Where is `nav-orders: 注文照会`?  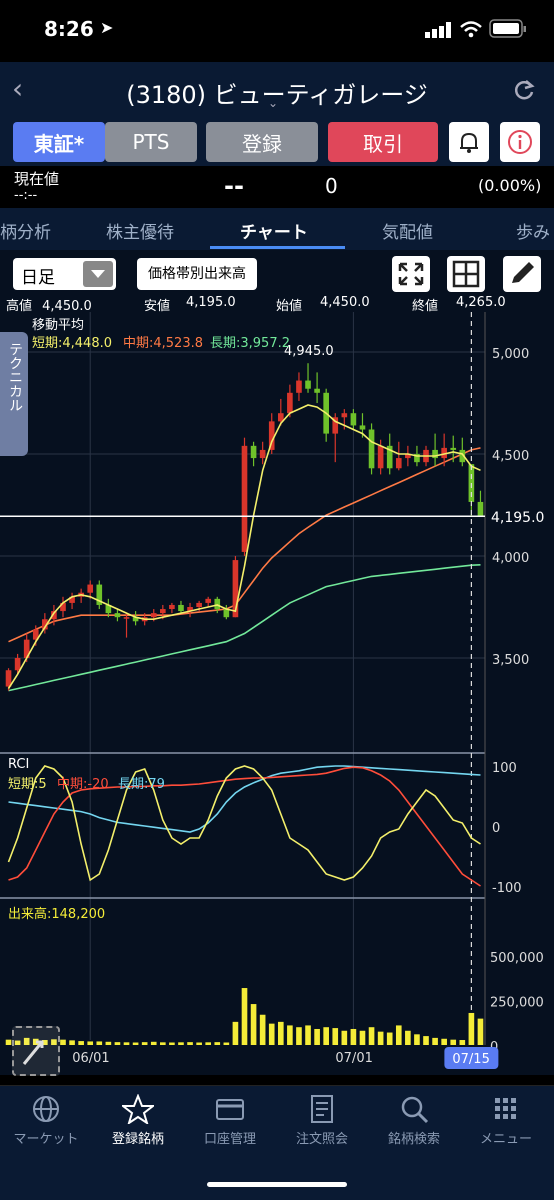 nav-orders: 注文照会 is located at coordinates (322, 1121).